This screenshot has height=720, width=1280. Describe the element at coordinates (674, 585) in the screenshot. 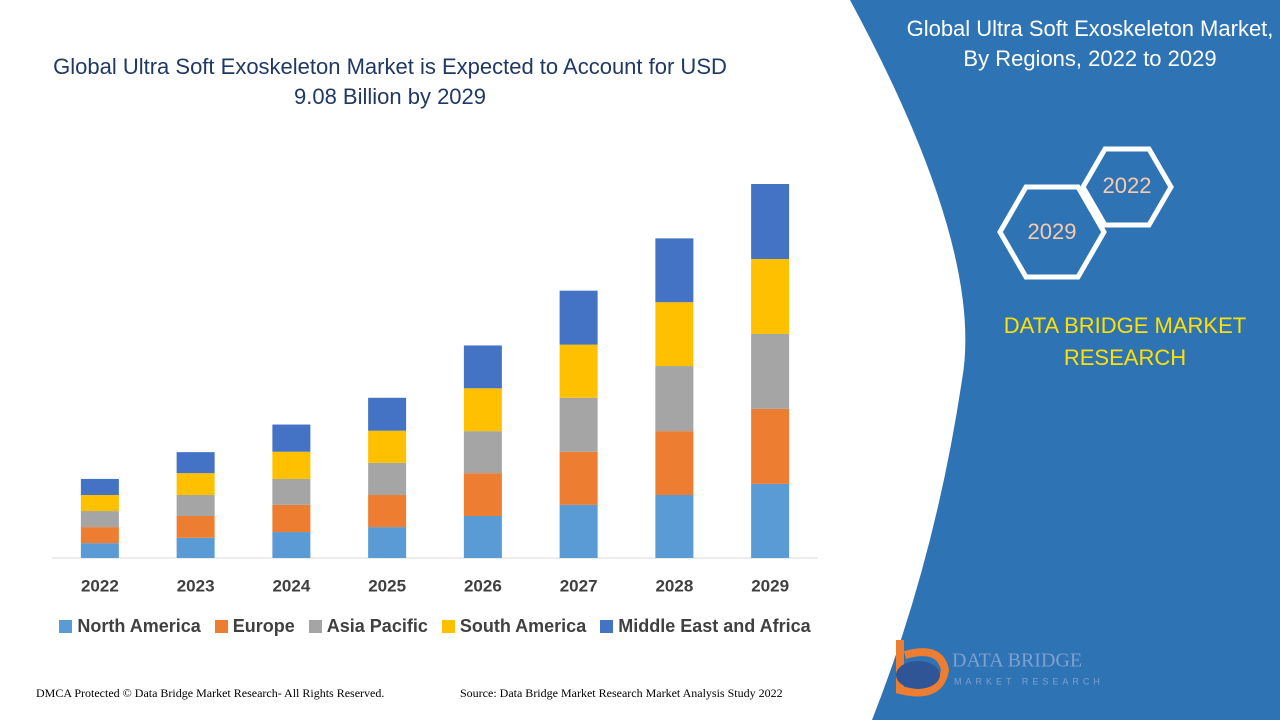

I see `x-tick-label: 2028` at that location.